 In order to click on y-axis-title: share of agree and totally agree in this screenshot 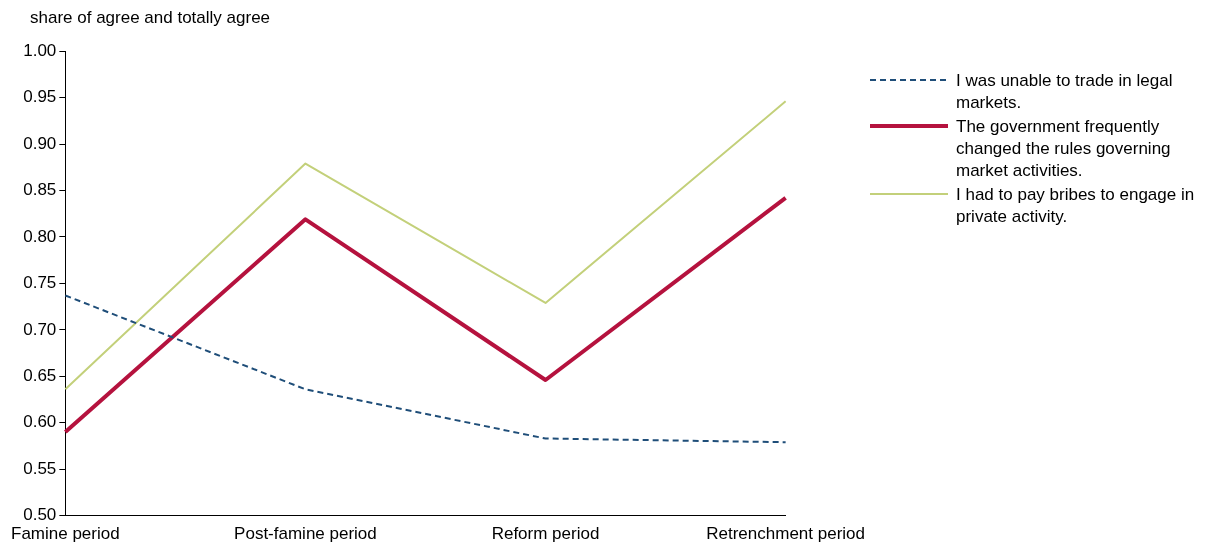, I will do `click(150, 18)`.